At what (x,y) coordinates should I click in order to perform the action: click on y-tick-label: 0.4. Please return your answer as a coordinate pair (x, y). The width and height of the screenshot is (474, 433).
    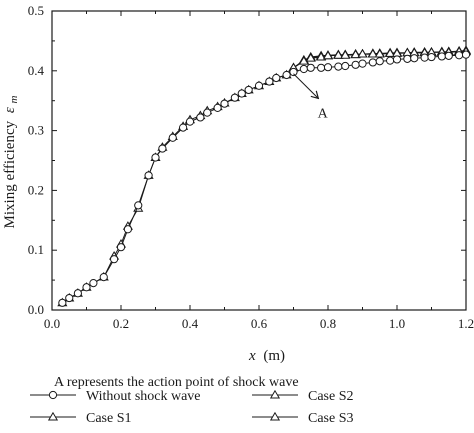
    Looking at the image, I should click on (36, 70).